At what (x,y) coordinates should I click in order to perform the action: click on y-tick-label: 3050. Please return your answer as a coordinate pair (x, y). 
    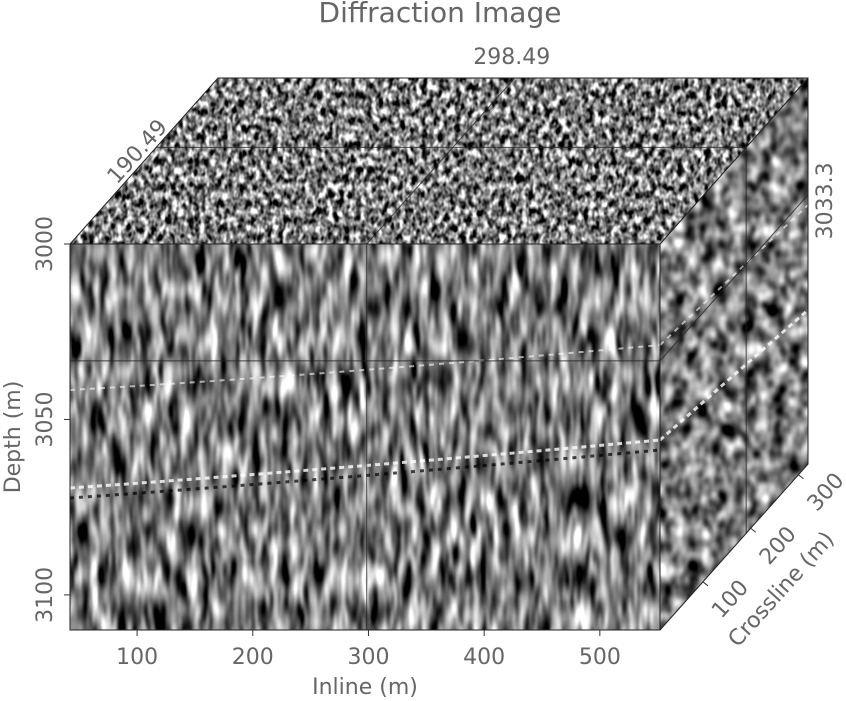
    Looking at the image, I should click on (45, 419).